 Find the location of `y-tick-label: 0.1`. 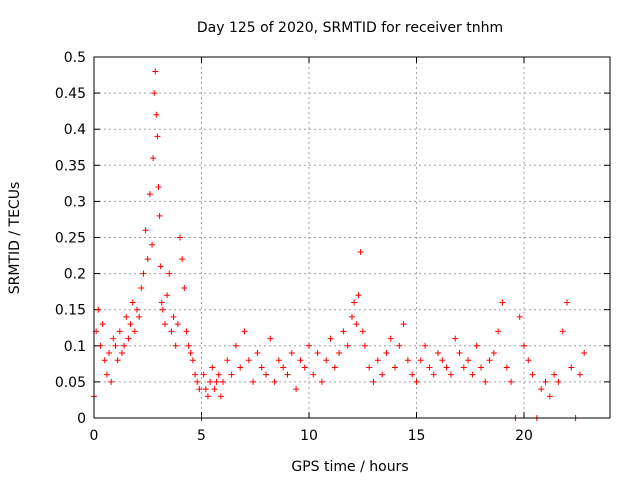

y-tick-label: 0.1 is located at coordinates (75, 347).